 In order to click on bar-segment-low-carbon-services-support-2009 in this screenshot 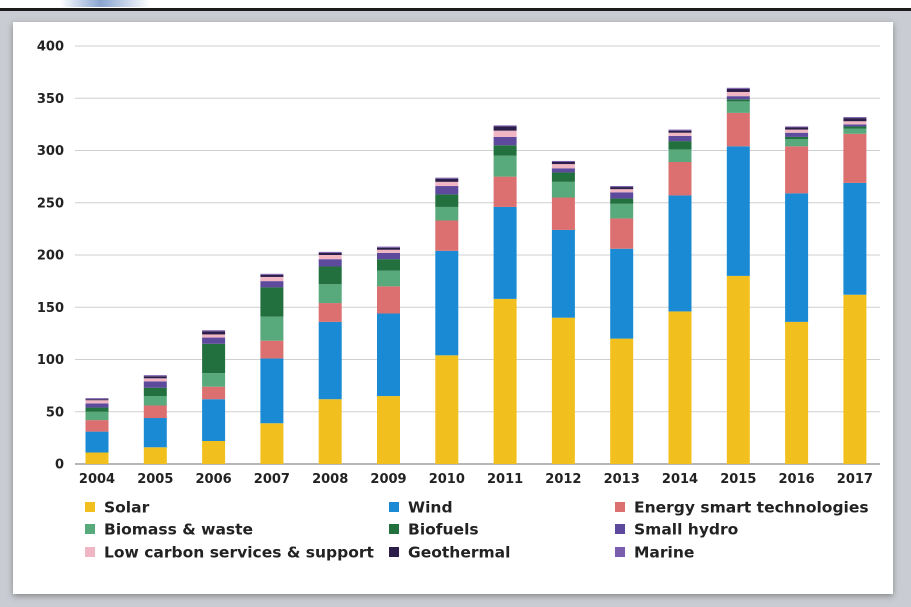, I will do `click(388, 251)`.